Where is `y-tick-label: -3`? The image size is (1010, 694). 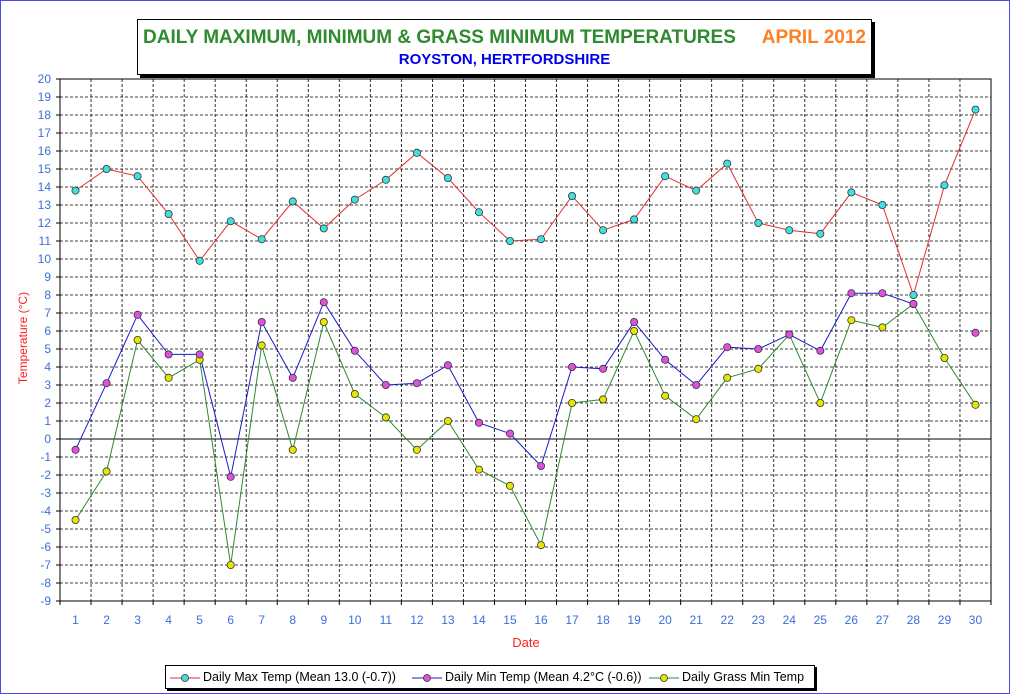
y-tick-label: -3 is located at coordinates (45, 493).